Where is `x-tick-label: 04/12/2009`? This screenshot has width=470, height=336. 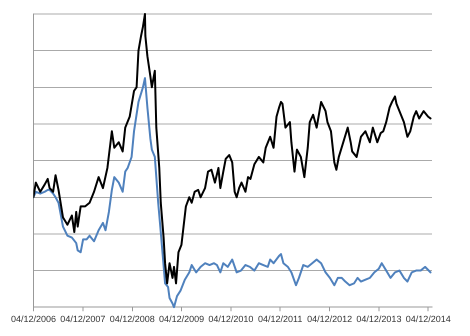
x-tick-label: 04/12/2009 is located at coordinates (181, 319).